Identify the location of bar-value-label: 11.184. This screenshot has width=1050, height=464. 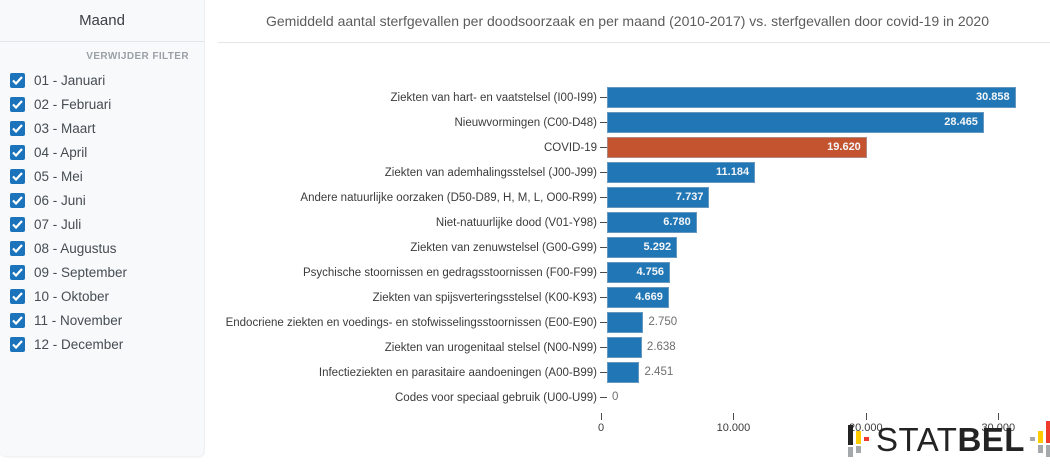
(733, 172).